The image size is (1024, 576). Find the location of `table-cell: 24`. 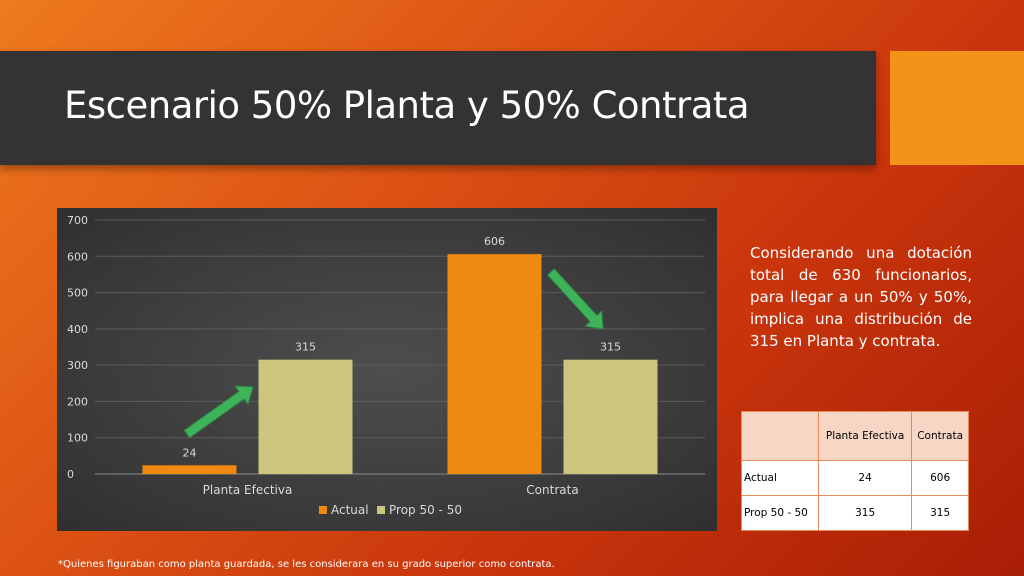

table-cell: 24 is located at coordinates (865, 478).